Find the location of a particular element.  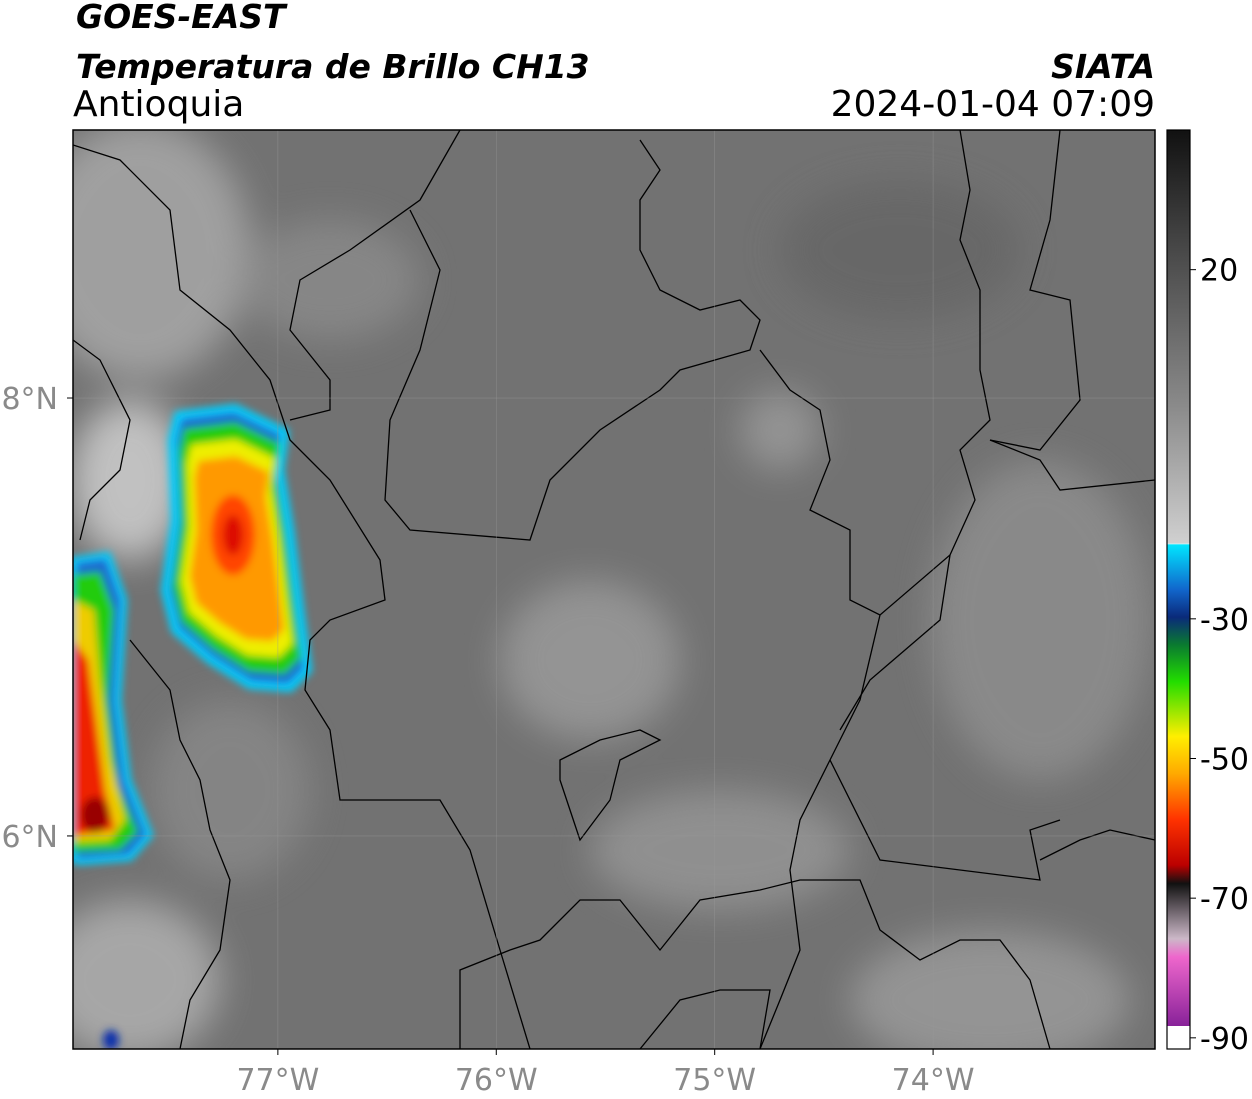

colorbar-tick-label: 20 is located at coordinates (1219, 271).